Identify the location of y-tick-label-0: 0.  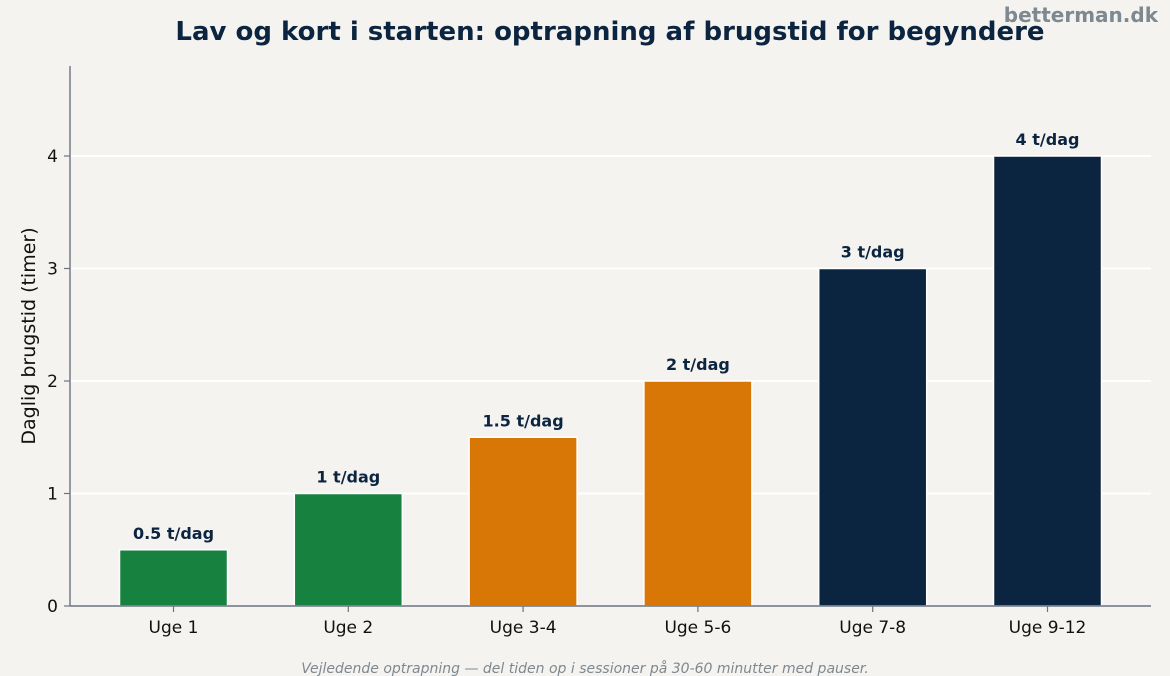
(52, 607).